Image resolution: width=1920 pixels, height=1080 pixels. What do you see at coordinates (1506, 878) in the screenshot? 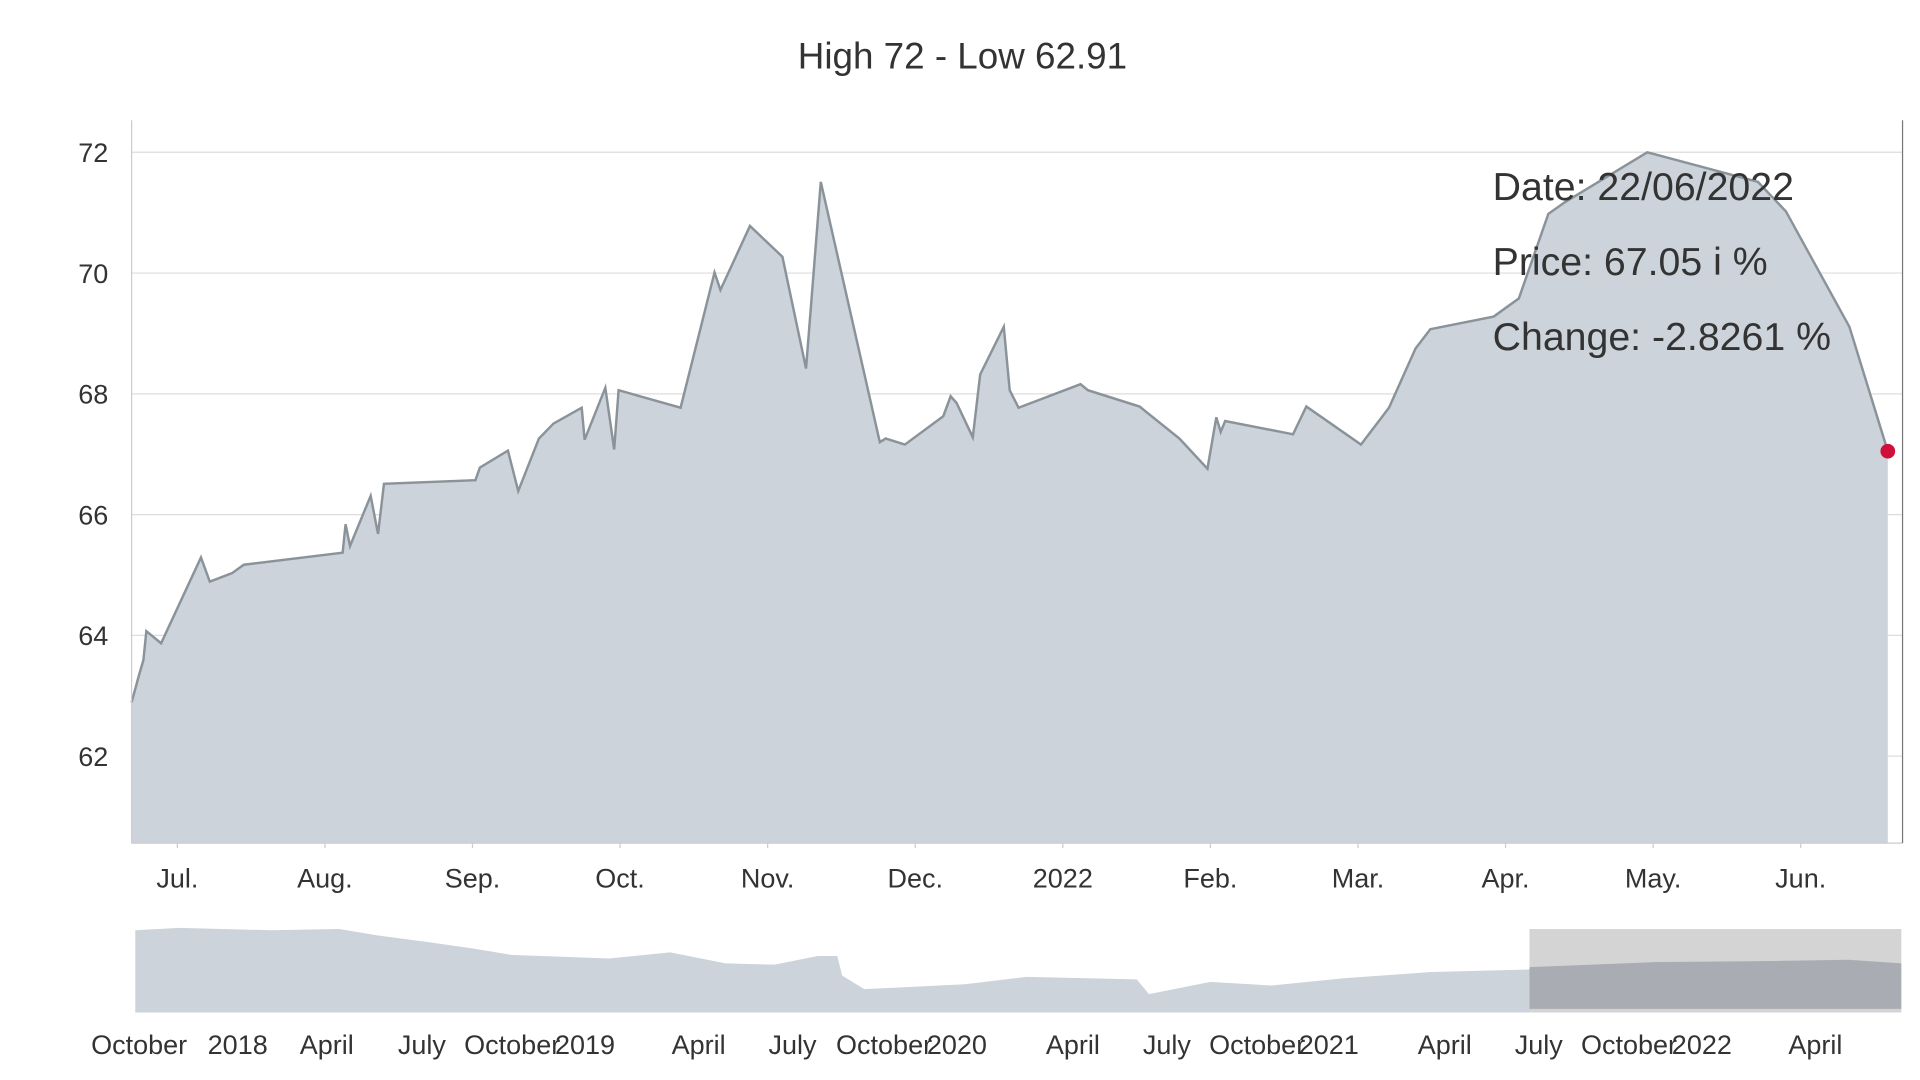
I see `x-tick-label: Apr.` at bounding box center [1506, 878].